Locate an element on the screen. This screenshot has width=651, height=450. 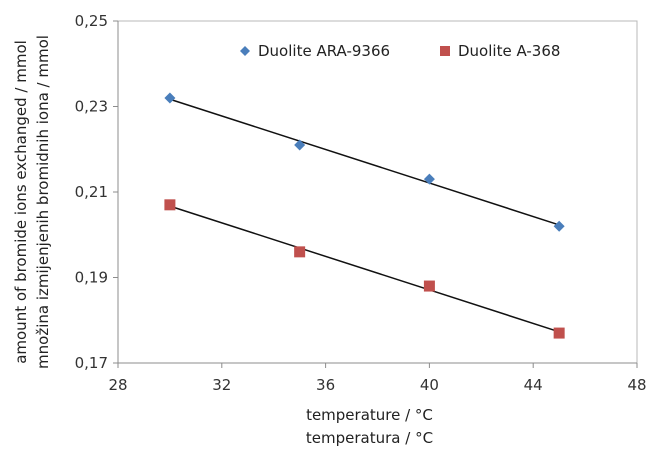
x-axis-title-secondary: temperatura / °C is located at coordinates (369, 438).